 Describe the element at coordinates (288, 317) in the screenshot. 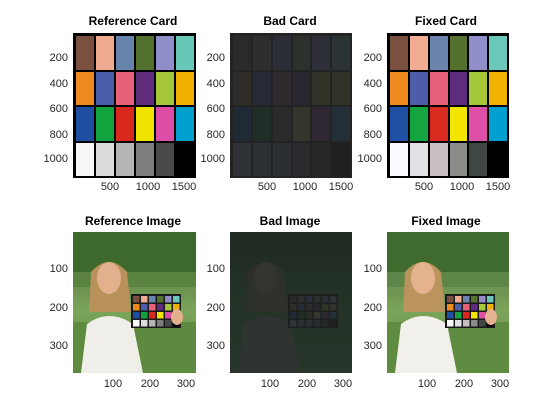

I see `bad-photo` at that location.